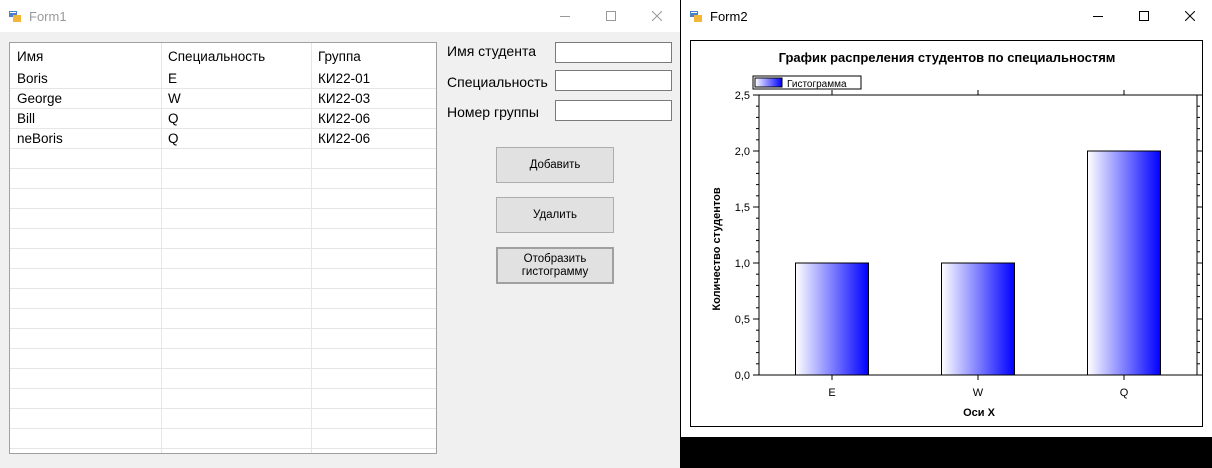 The width and height of the screenshot is (1212, 468). What do you see at coordinates (339, 56) in the screenshot?
I see `column-header-group: Группа` at bounding box center [339, 56].